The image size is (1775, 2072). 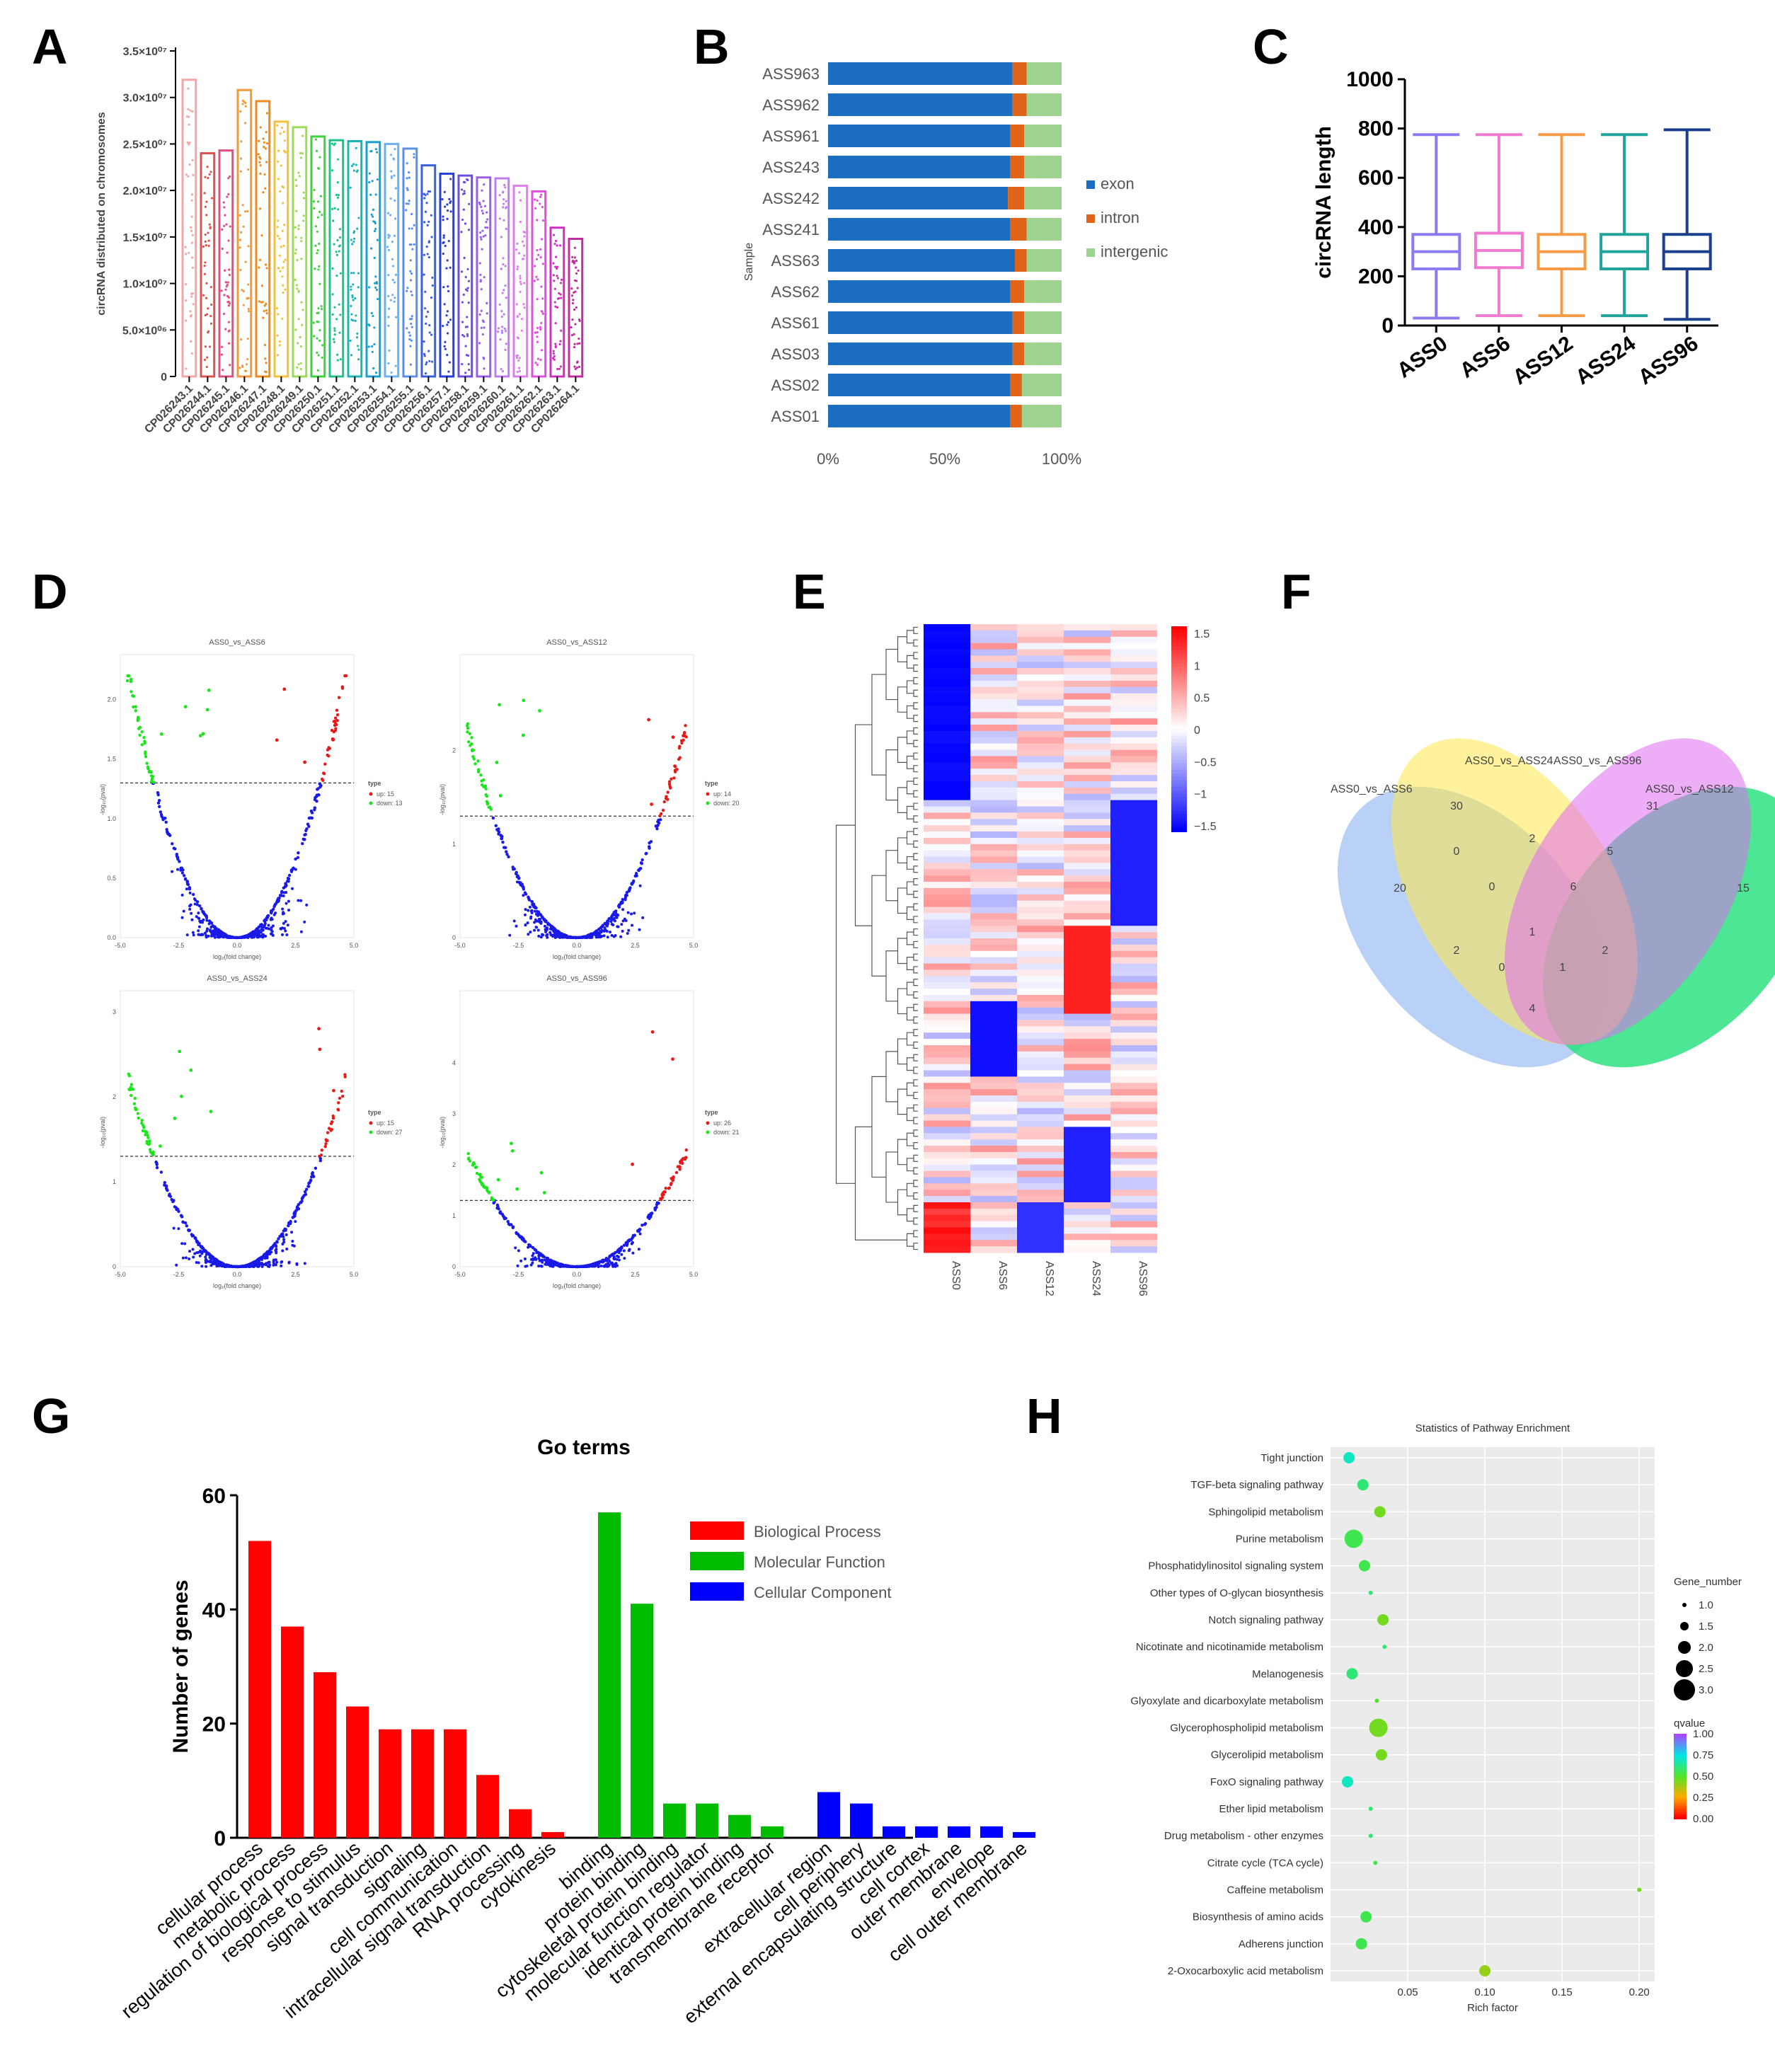 I want to click on size-legend-label: 3.0, so click(x=1706, y=1690).